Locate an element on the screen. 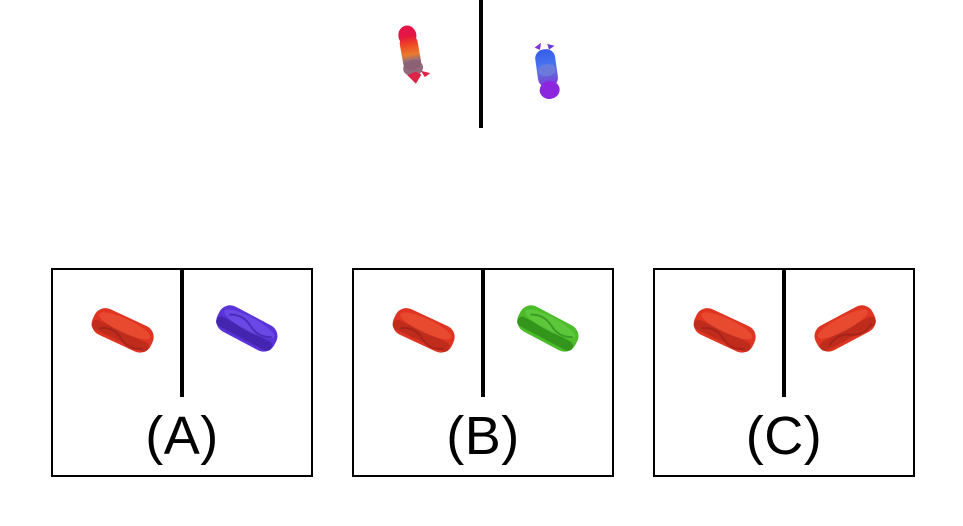 This screenshot has height=526, width=963. option-c-divider is located at coordinates (784, 333).